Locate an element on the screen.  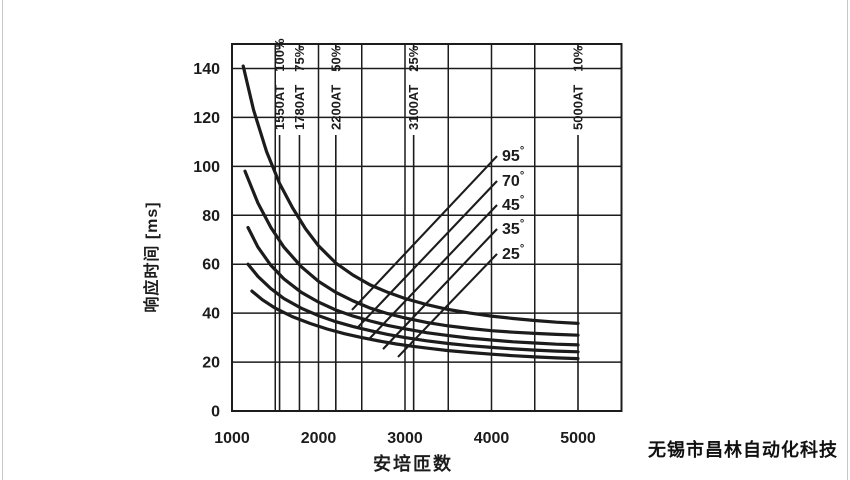
duty-marker-label: 3100AT25% is located at coordinates (413, 87).